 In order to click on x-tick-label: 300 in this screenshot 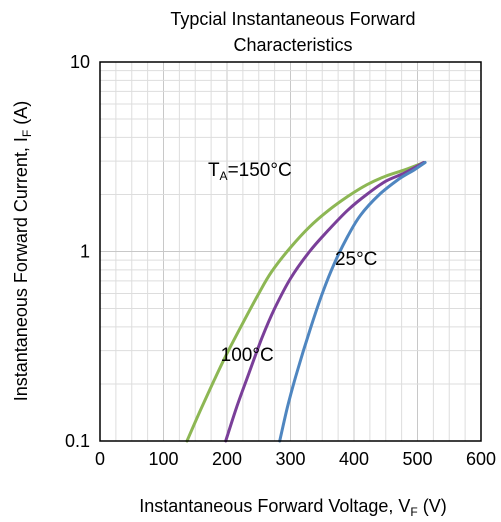, I will do `click(290, 459)`.